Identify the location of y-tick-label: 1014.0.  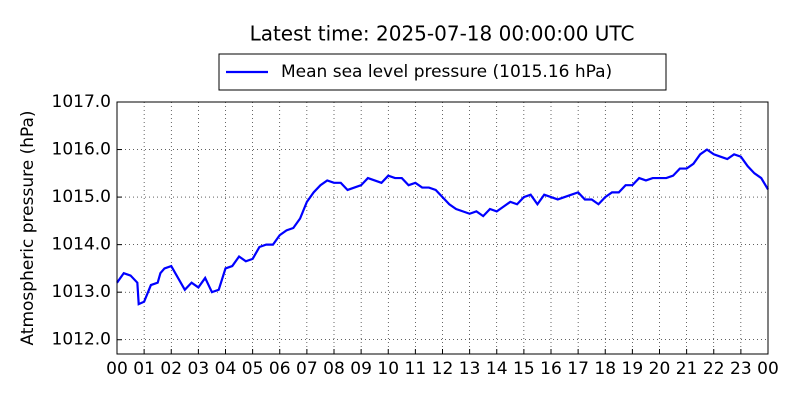
(81, 245).